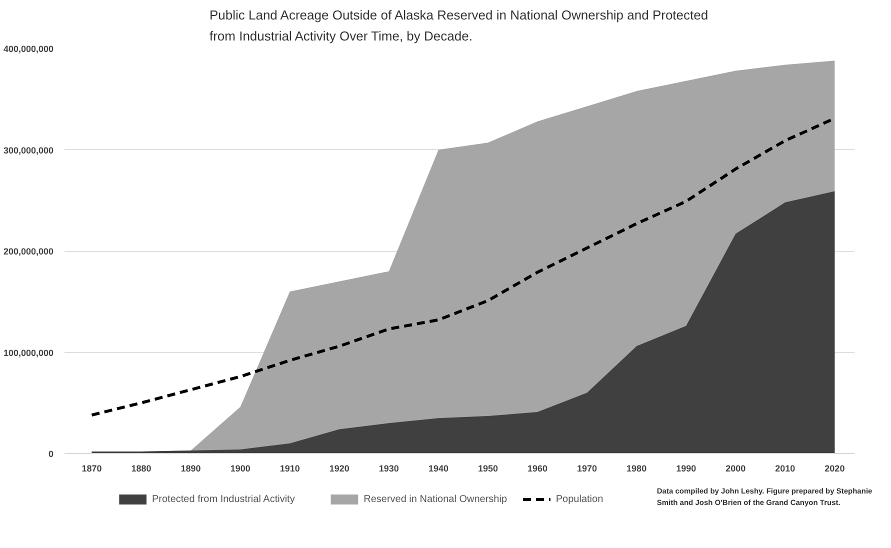 This screenshot has width=891, height=548. What do you see at coordinates (580, 499) in the screenshot?
I see `legend-label: Population` at bounding box center [580, 499].